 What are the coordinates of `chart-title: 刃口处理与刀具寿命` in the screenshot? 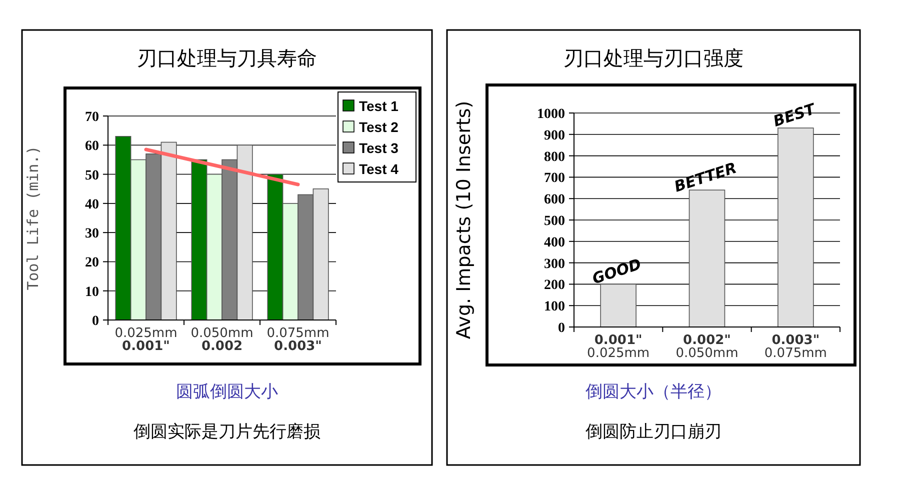 It's located at (227, 59).